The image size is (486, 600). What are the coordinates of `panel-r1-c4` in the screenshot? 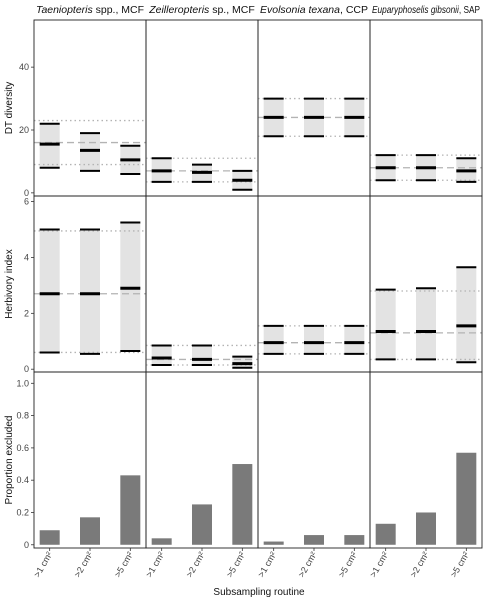 It's located at (426, 108).